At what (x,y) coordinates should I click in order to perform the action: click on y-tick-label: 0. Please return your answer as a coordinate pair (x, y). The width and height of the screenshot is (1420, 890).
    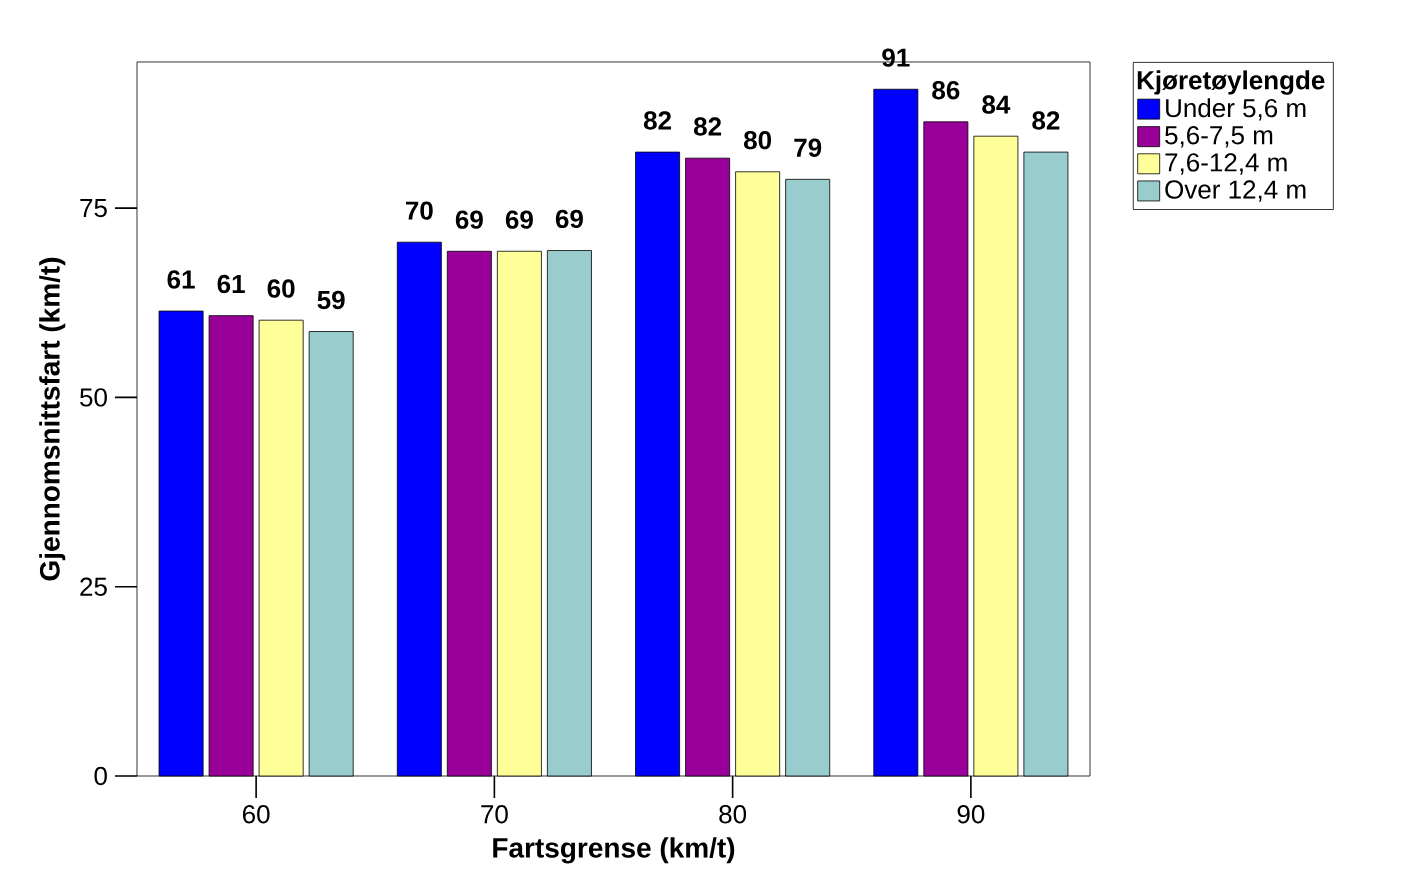
    Looking at the image, I should click on (100, 776).